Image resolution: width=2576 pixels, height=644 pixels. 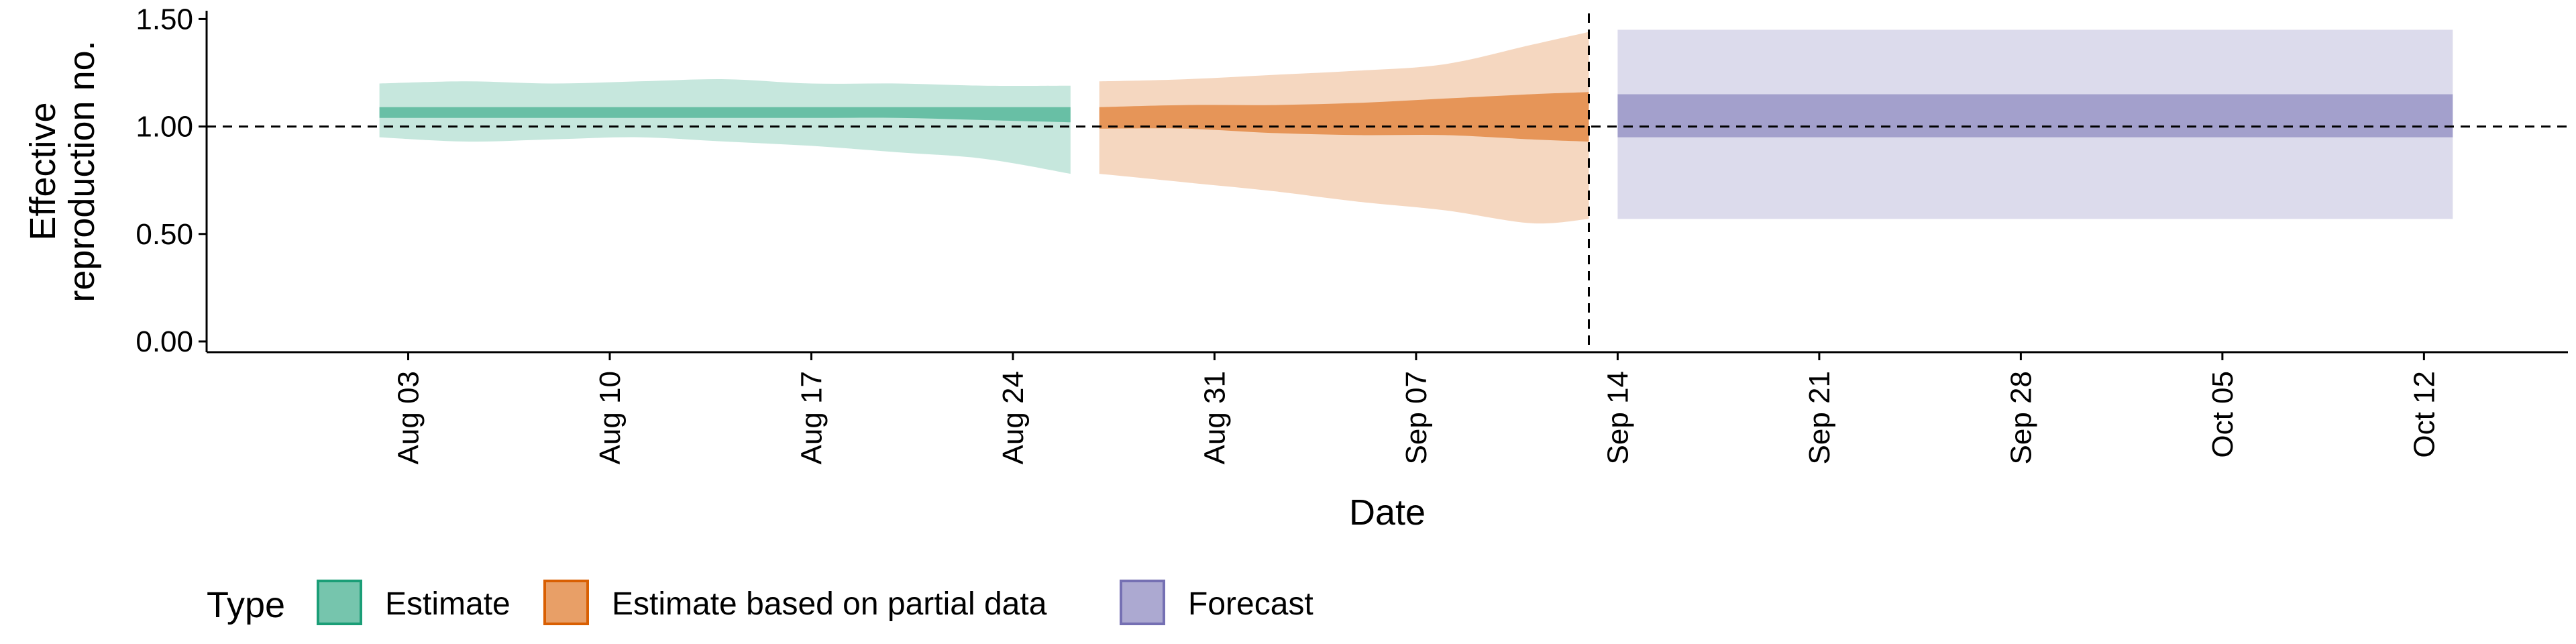 I want to click on y-axis-title-line: Effective, so click(x=43, y=171).